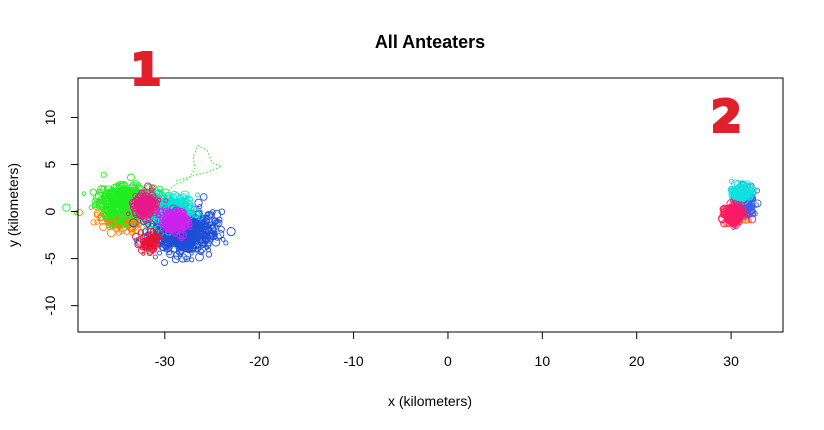  What do you see at coordinates (13, 205) in the screenshot?
I see `y-axis-label: y (kilometers)` at bounding box center [13, 205].